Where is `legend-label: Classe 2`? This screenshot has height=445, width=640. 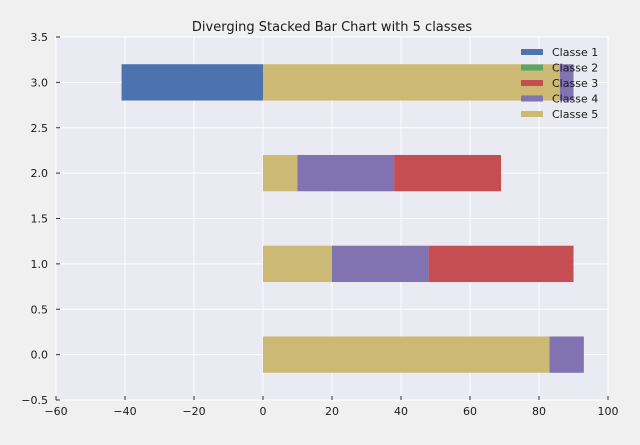
legend-label: Classe 2 is located at coordinates (575, 68).